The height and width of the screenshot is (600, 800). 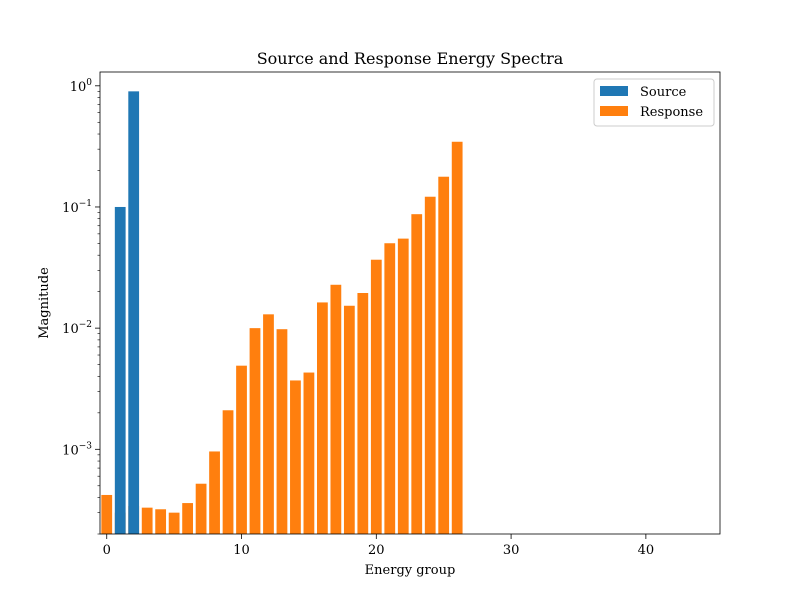 I want to click on legend-swatch-source, so click(x=614, y=91).